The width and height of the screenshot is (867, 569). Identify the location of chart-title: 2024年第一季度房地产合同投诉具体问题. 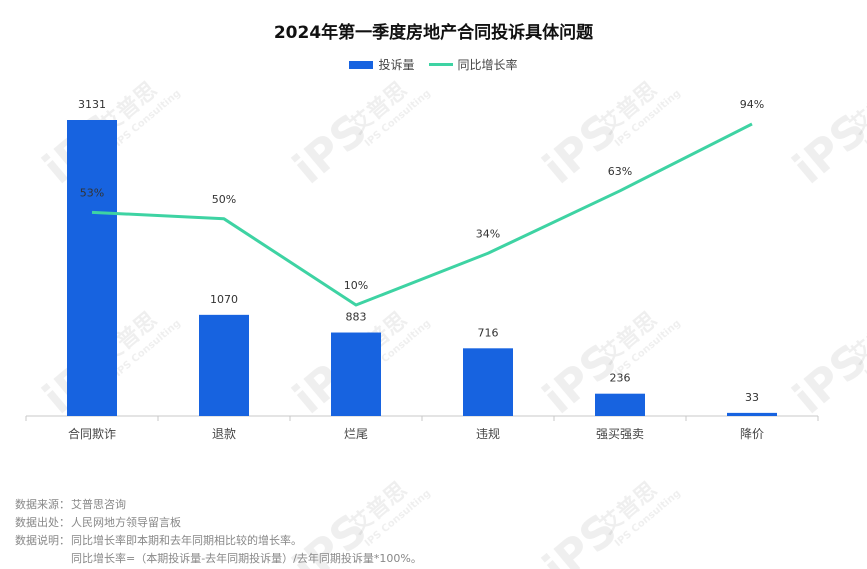
(433, 33).